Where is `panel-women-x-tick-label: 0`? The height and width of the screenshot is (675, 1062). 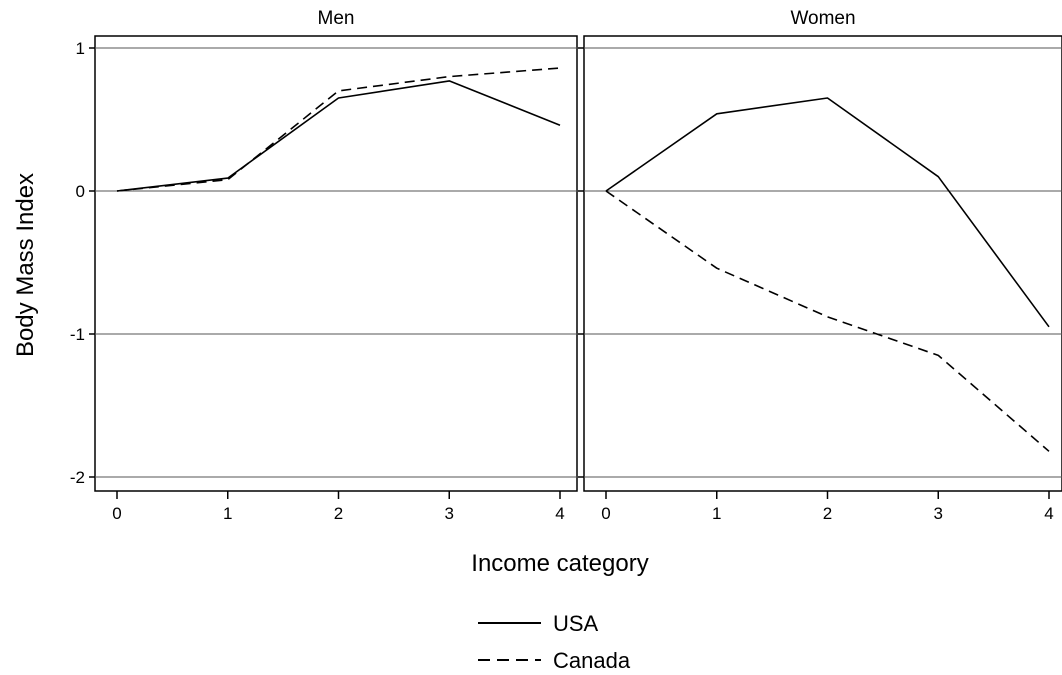 panel-women-x-tick-label: 0 is located at coordinates (605, 513).